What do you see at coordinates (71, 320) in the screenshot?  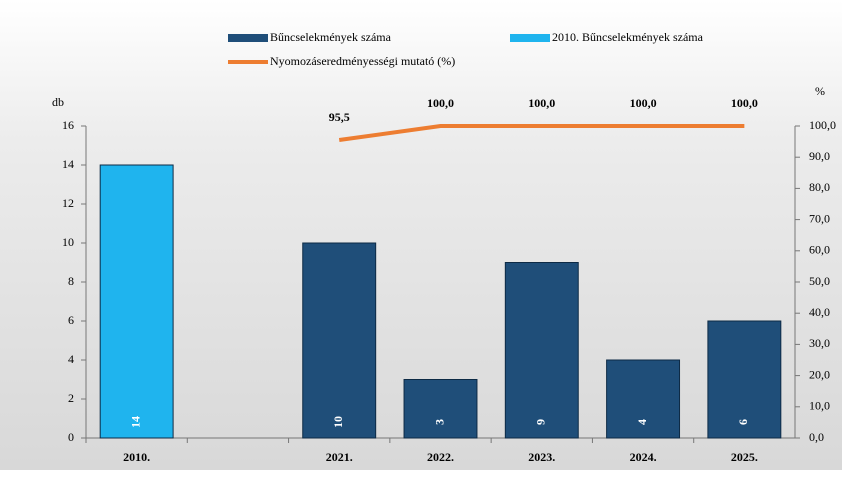 I see `y-tick-label: 6` at bounding box center [71, 320].